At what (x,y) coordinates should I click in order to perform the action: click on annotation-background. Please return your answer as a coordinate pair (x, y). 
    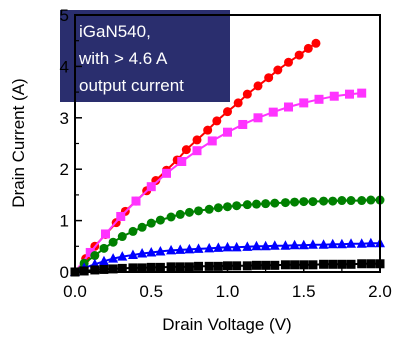
    Looking at the image, I should click on (145, 56).